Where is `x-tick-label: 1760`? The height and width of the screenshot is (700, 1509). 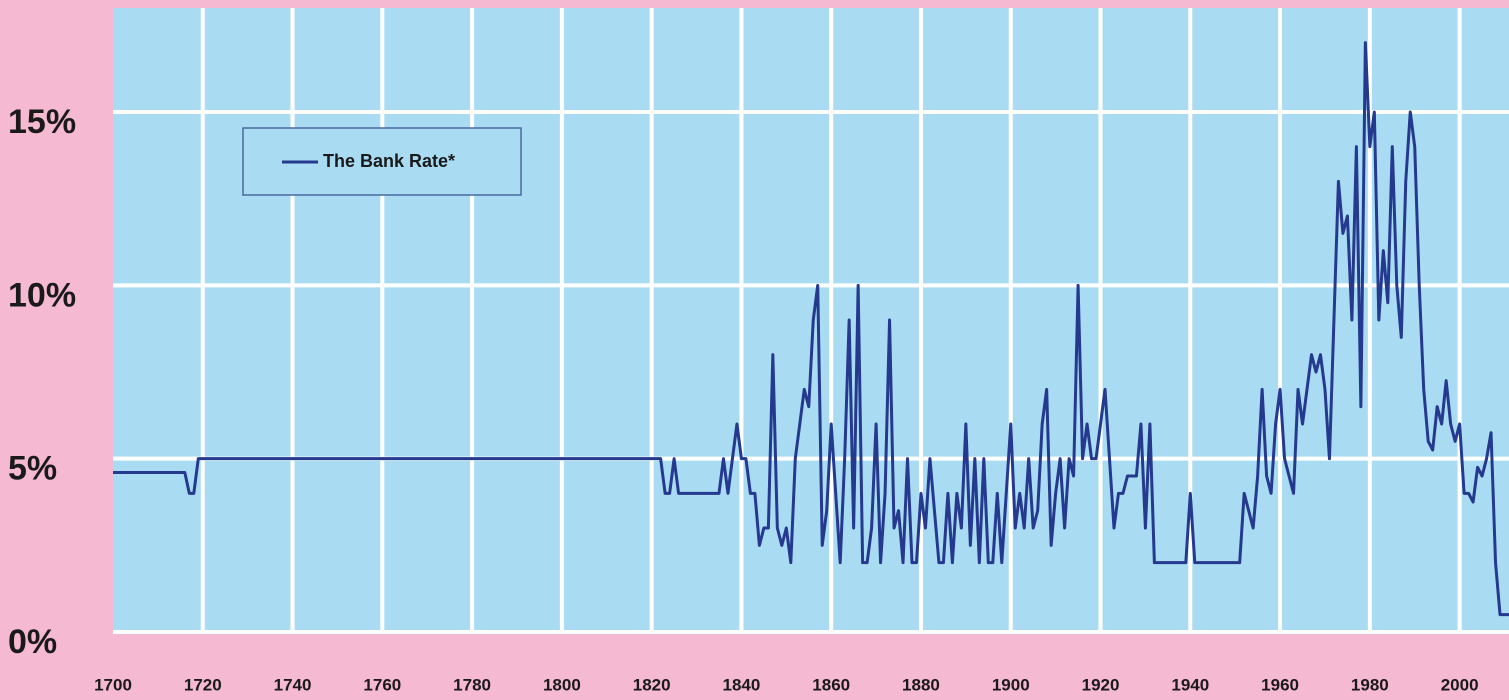 x-tick-label: 1760 is located at coordinates (382, 684).